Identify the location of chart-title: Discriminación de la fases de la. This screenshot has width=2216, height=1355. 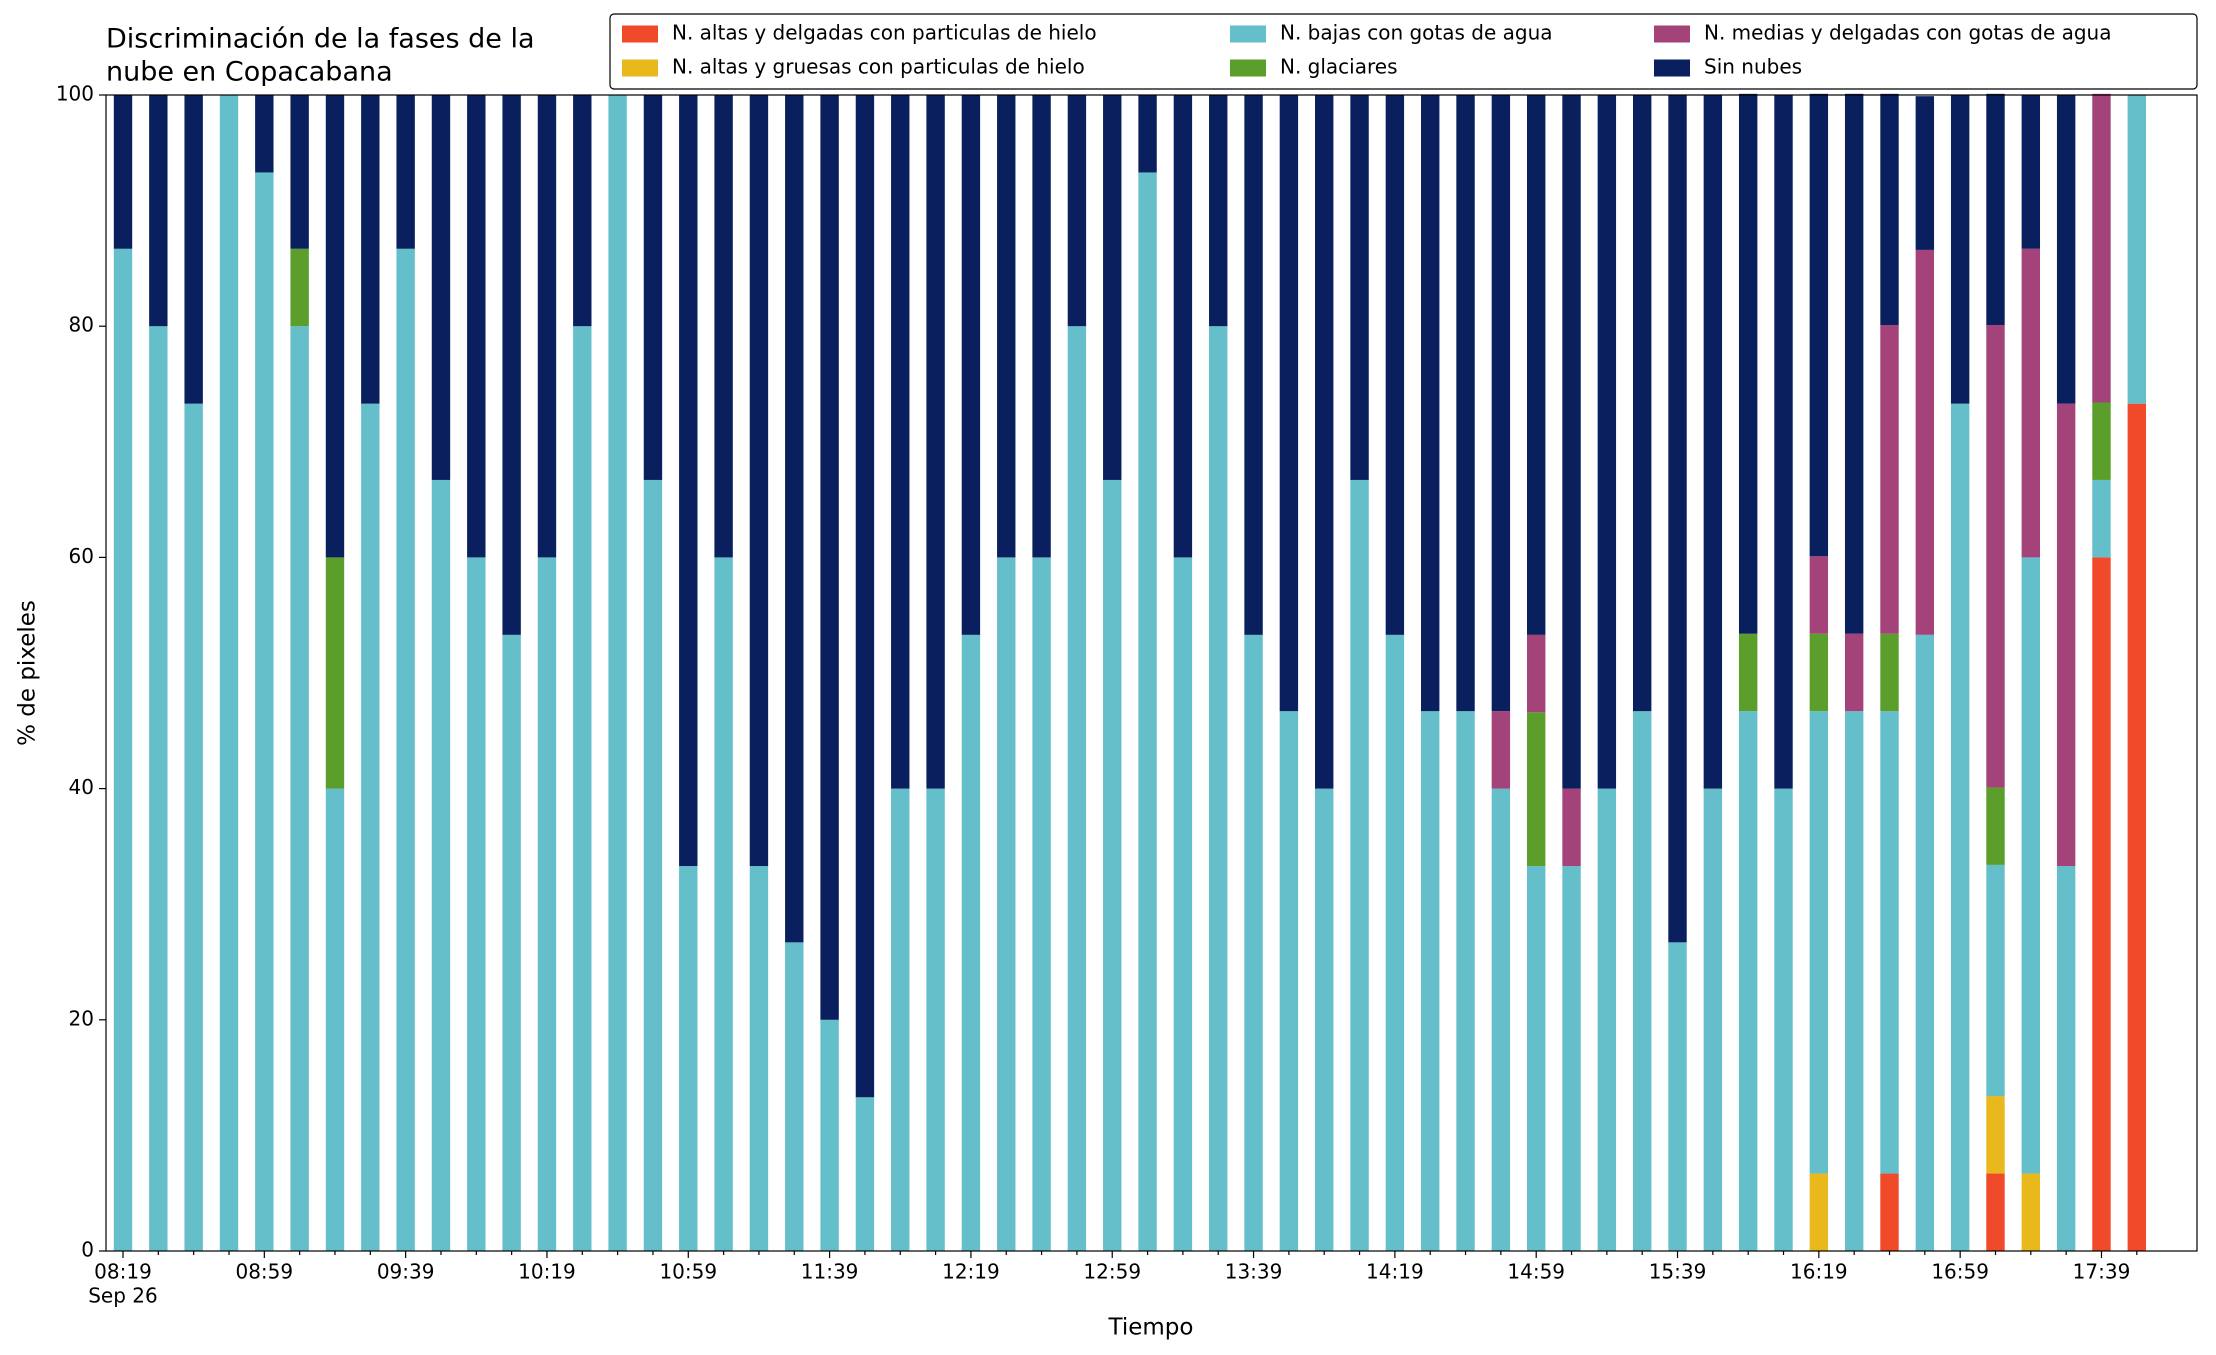
(320, 39).